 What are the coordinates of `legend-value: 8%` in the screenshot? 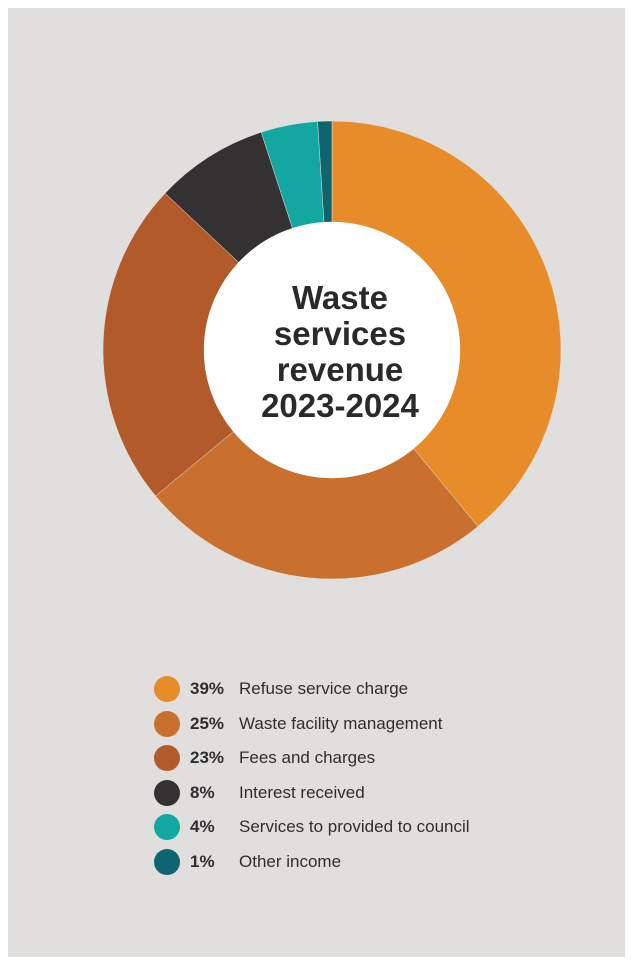 It's located at (202, 792).